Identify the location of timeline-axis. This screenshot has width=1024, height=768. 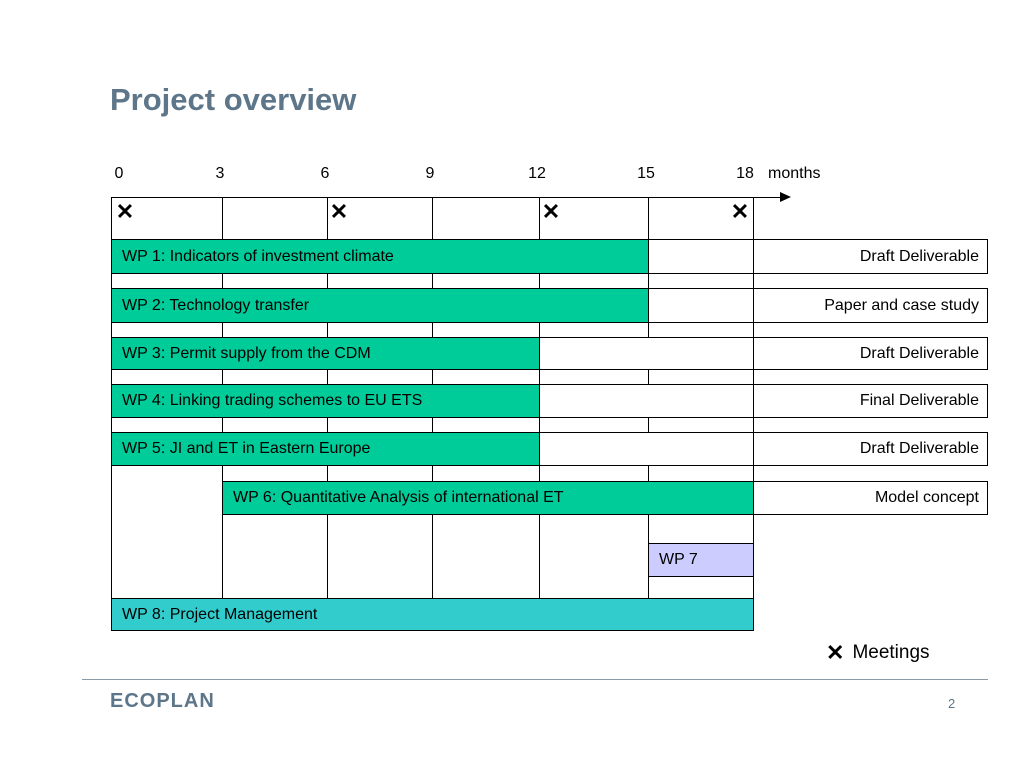
(446, 197).